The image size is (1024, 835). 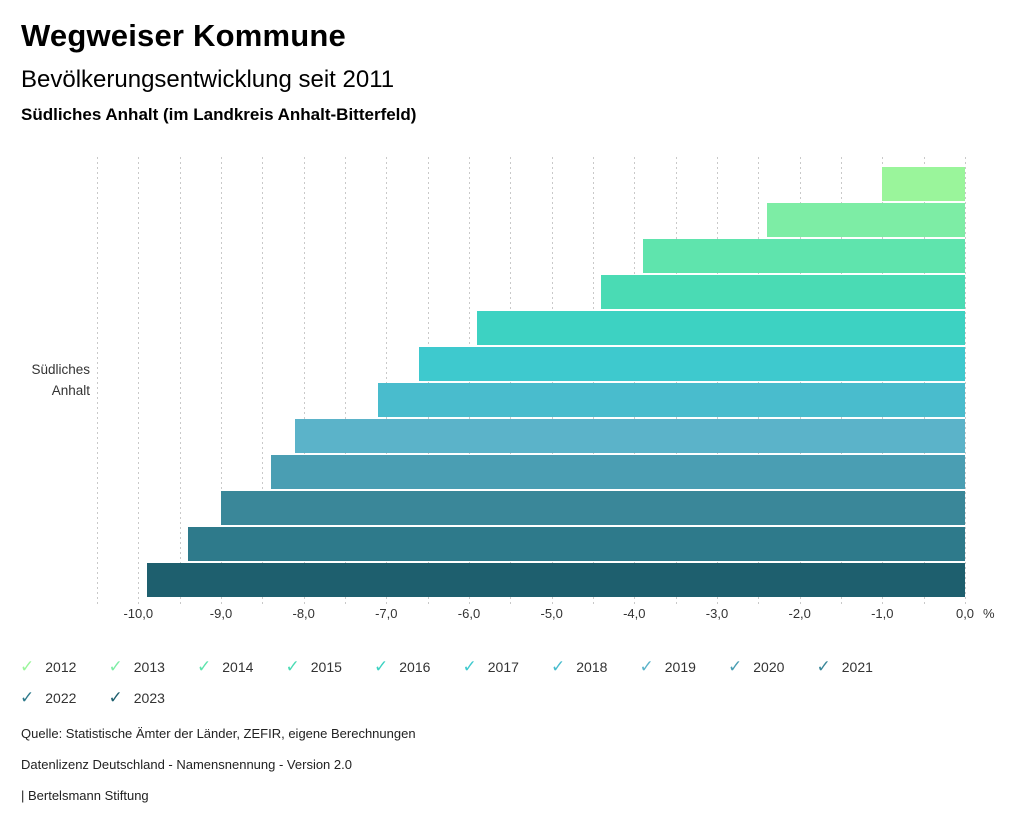 I want to click on legend-item-2012: ✓ 2012, so click(x=64, y=667).